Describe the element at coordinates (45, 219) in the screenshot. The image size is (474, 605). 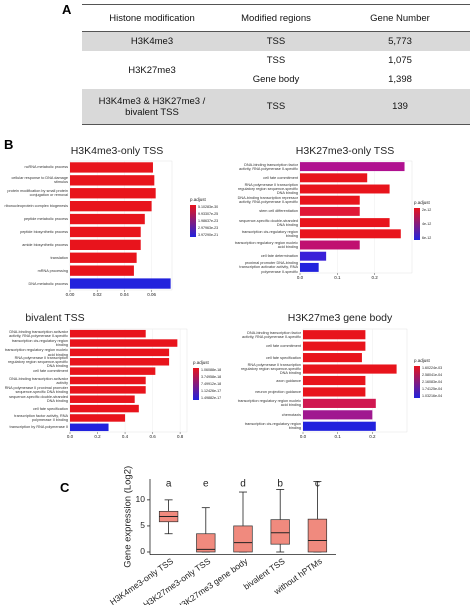
I see `category-label: peptide metabolic process` at that location.